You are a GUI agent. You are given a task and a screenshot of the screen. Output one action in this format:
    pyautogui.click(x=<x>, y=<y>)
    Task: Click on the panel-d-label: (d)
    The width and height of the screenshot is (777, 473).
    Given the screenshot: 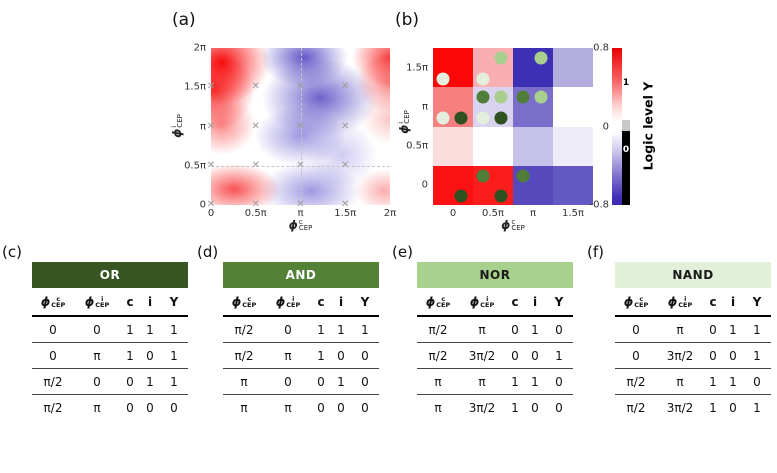 What is the action you would take?
    pyautogui.click(x=208, y=252)
    